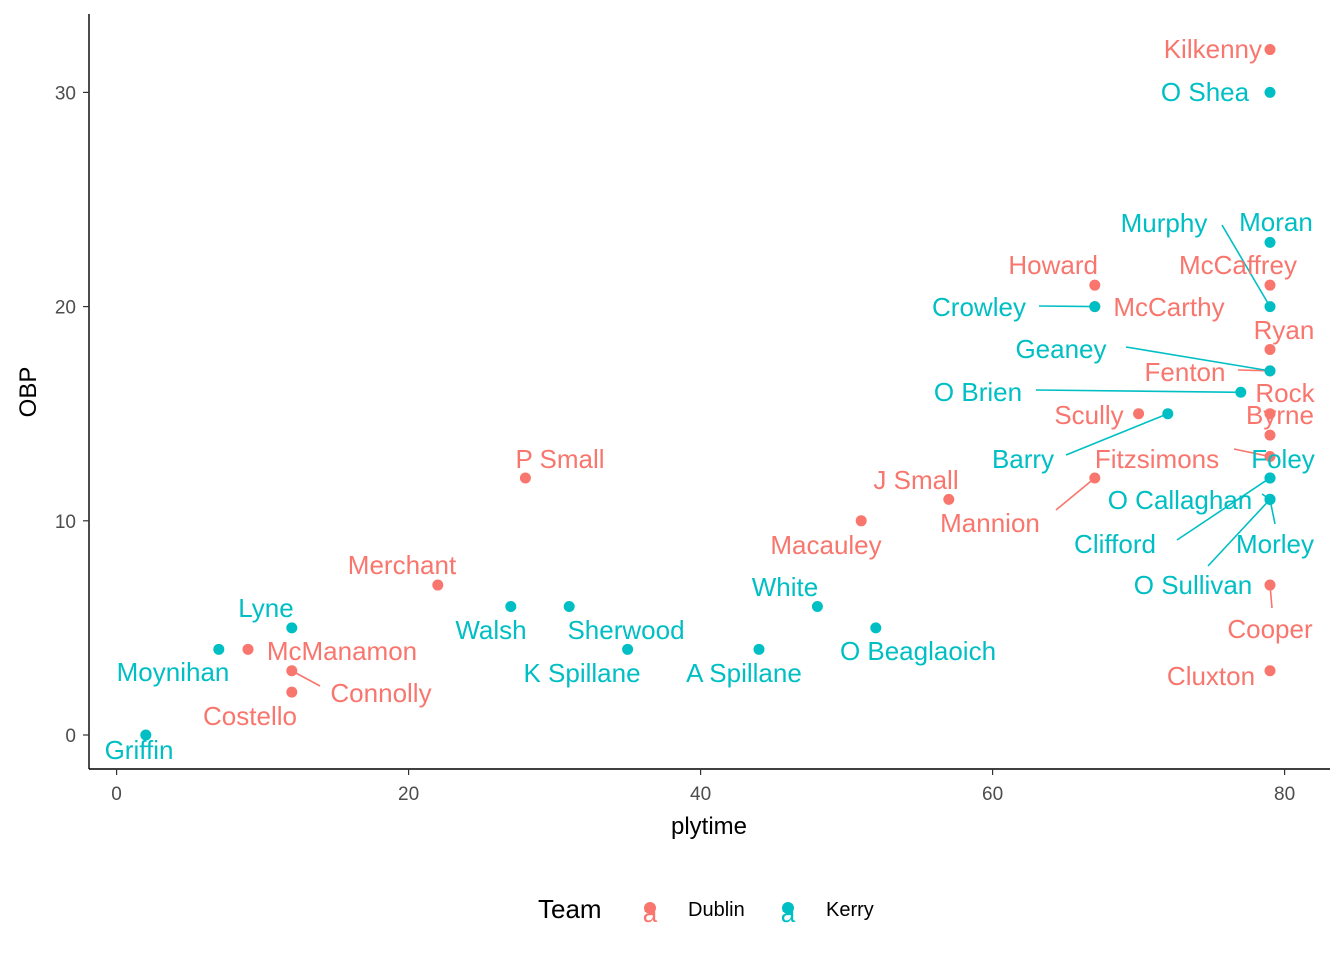 This screenshot has width=1344, height=960. What do you see at coordinates (1276, 222) in the screenshot?
I see `point-label: Moran` at bounding box center [1276, 222].